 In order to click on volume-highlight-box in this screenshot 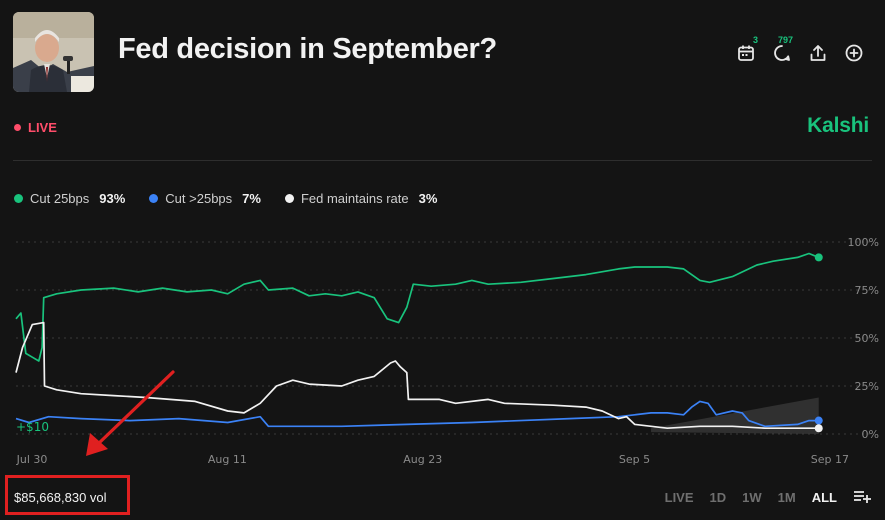, I will do `click(67, 495)`.